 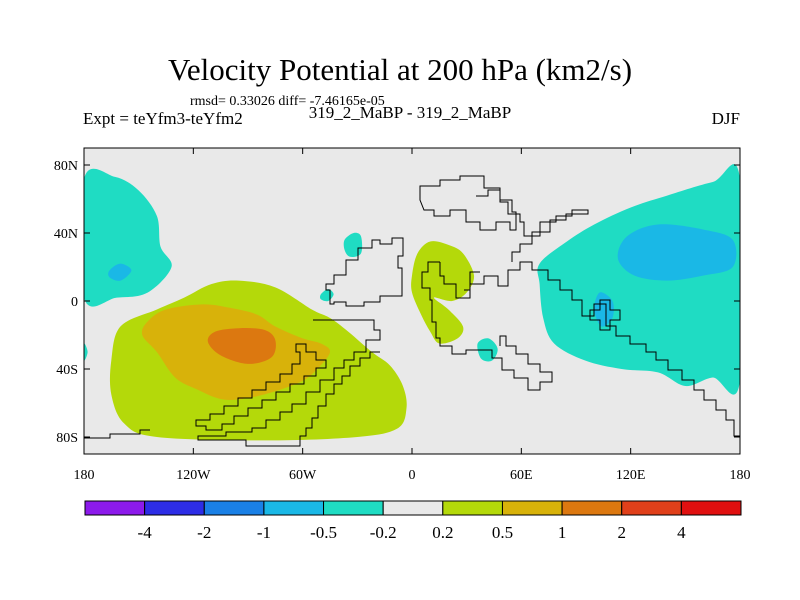 What do you see at coordinates (66, 234) in the screenshot?
I see `y-tick-label: 40N` at bounding box center [66, 234].